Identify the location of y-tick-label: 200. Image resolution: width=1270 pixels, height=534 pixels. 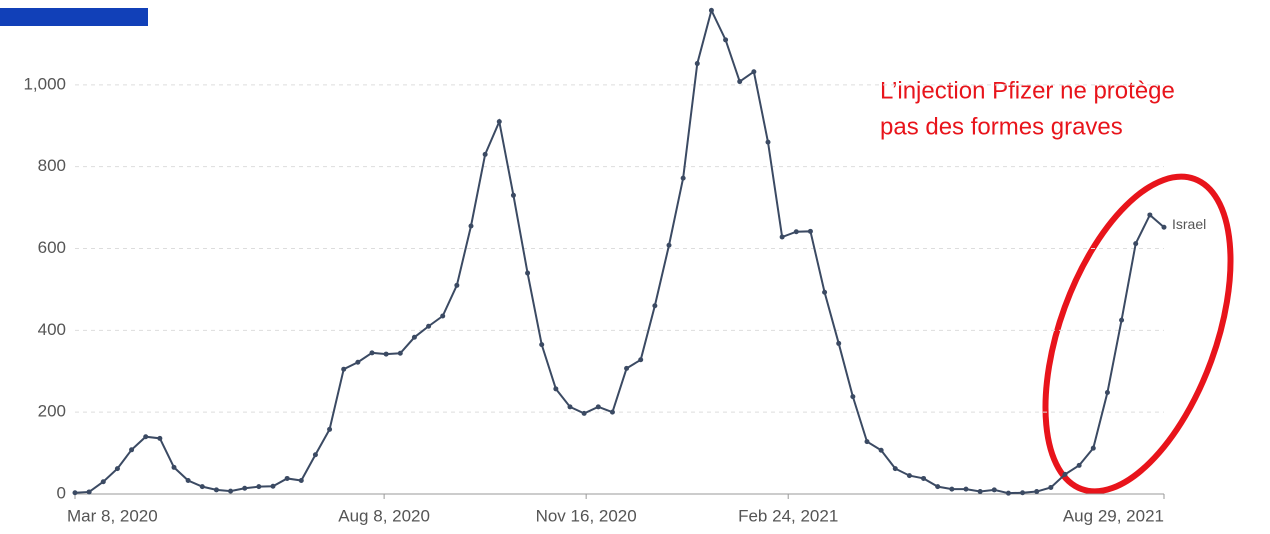
(52, 411).